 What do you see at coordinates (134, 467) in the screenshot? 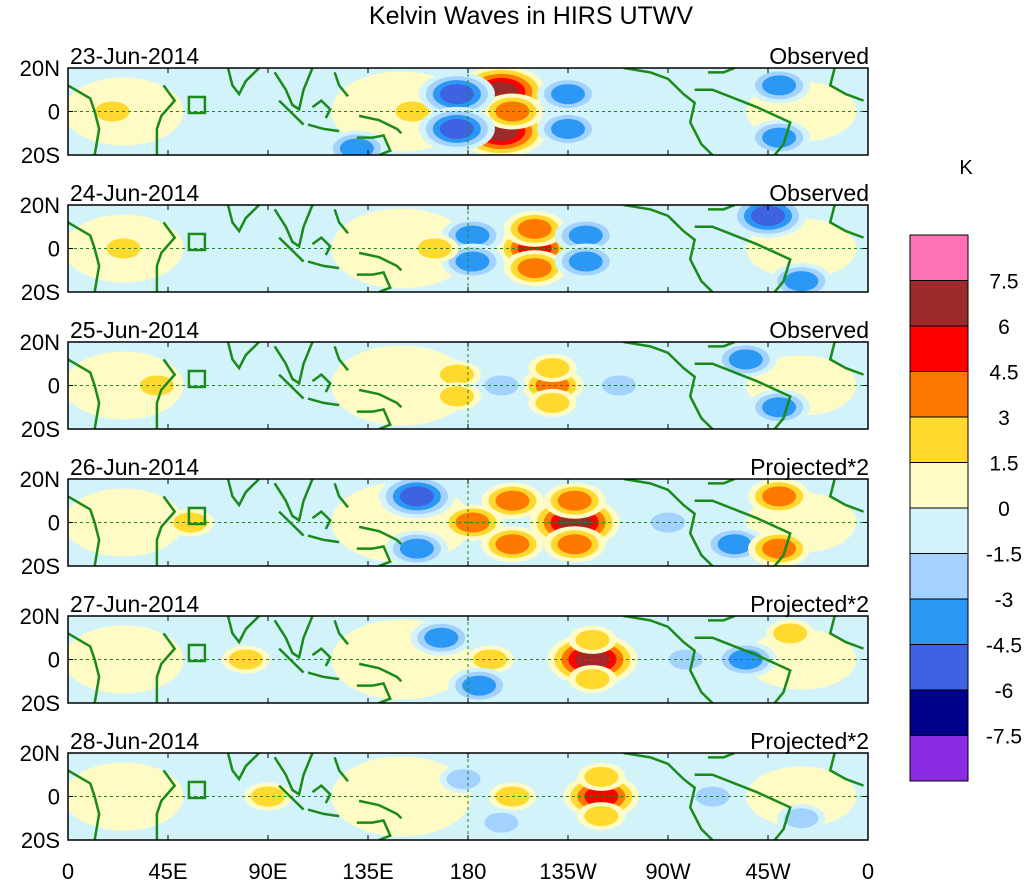
I see `panel-date-label: 26-Jun-2014` at bounding box center [134, 467].